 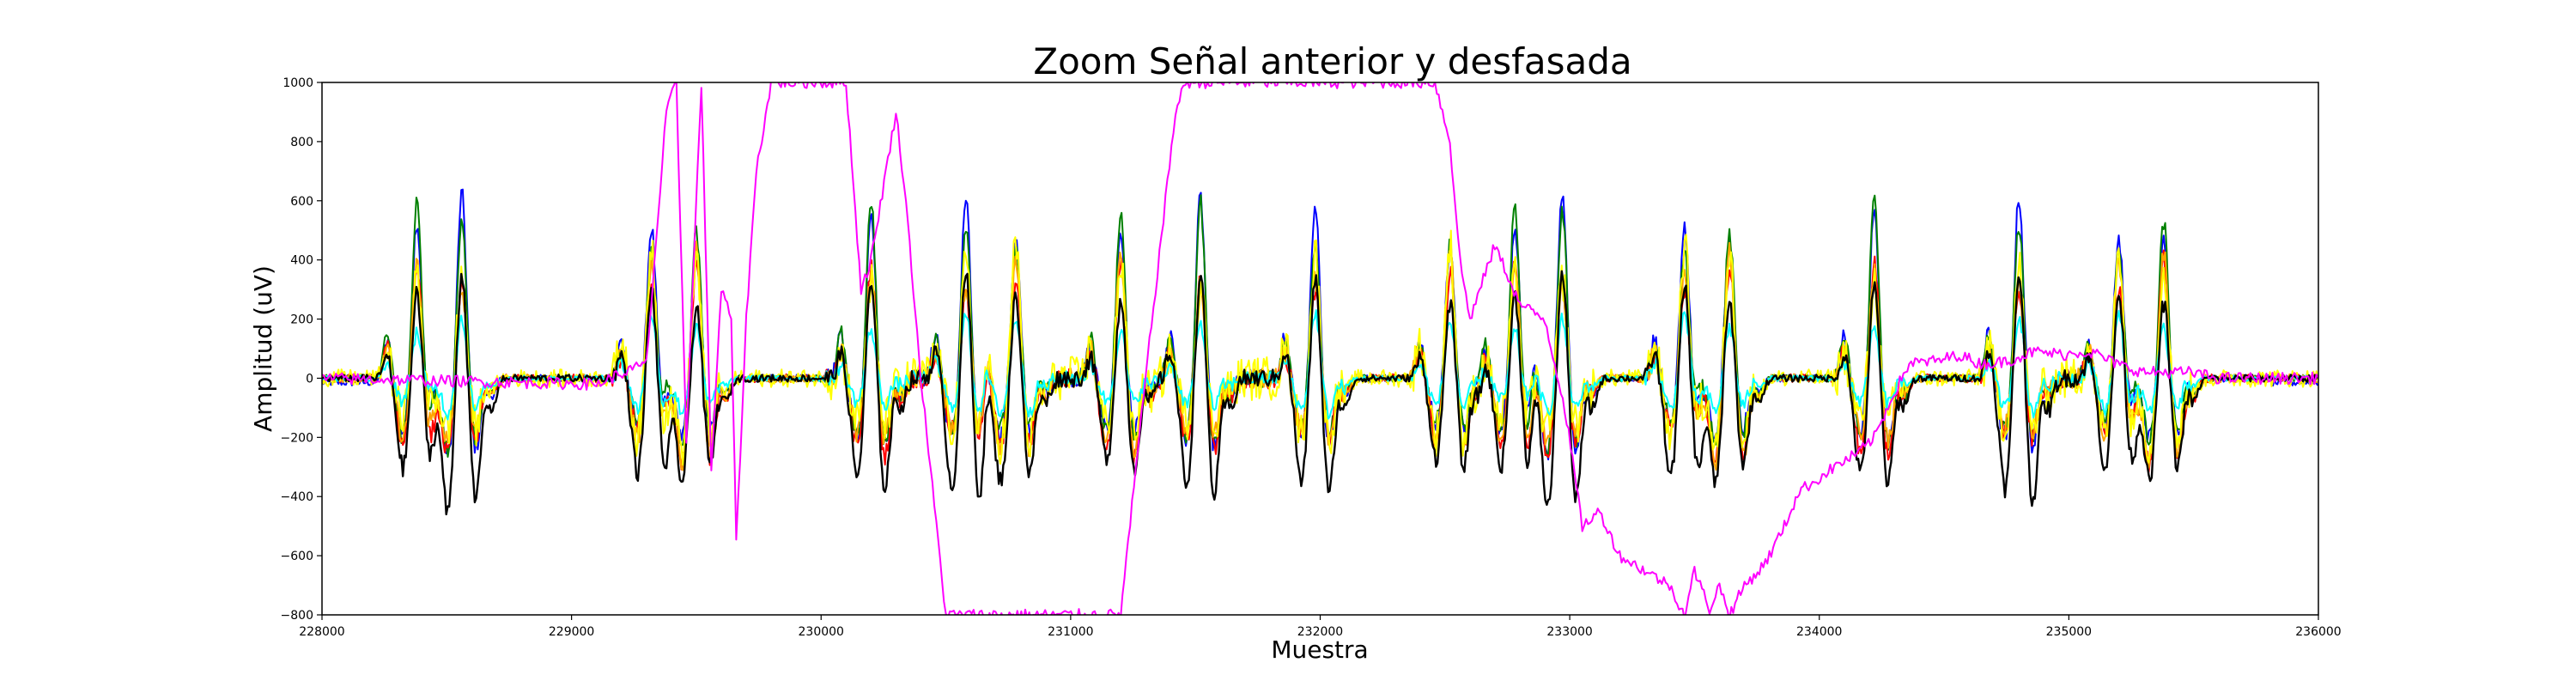 I want to click on y-tick-label: 200, so click(x=301, y=320).